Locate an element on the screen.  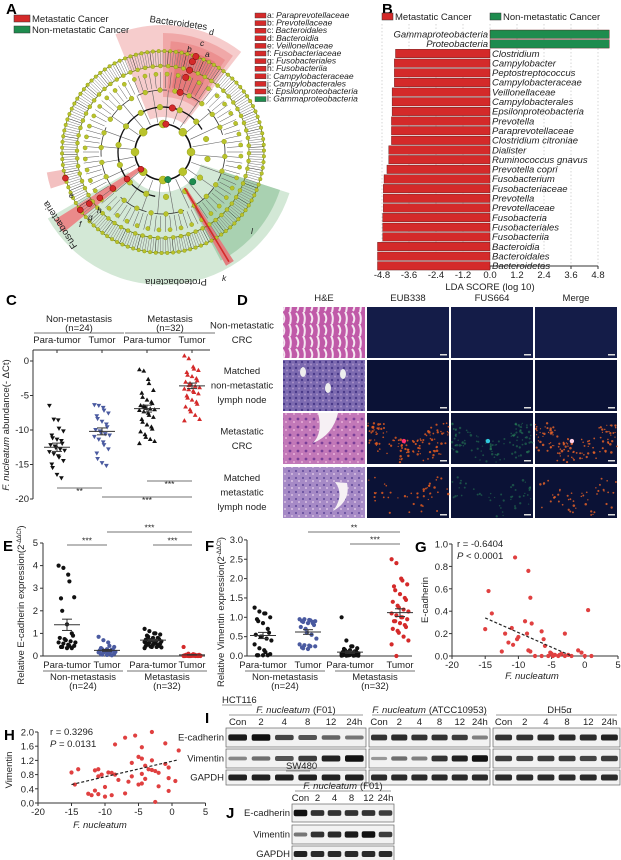
significance-stars: *** is located at coordinates (170, 484).